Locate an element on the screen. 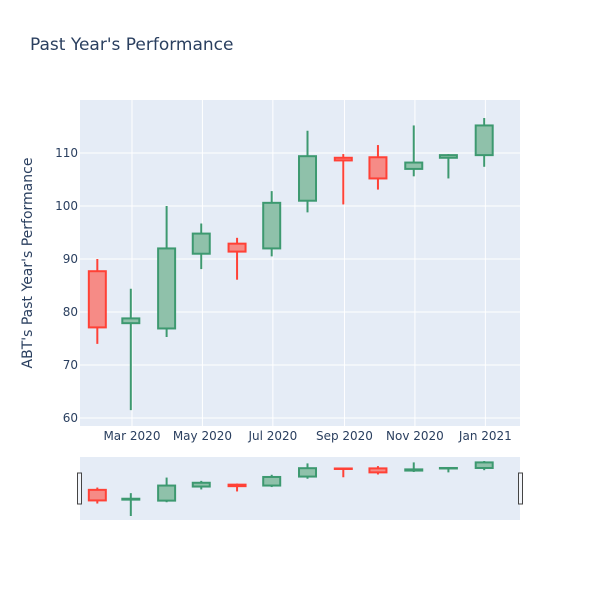 This screenshot has height=604, width=600. x-tick-label: May 2020 is located at coordinates (202, 436).